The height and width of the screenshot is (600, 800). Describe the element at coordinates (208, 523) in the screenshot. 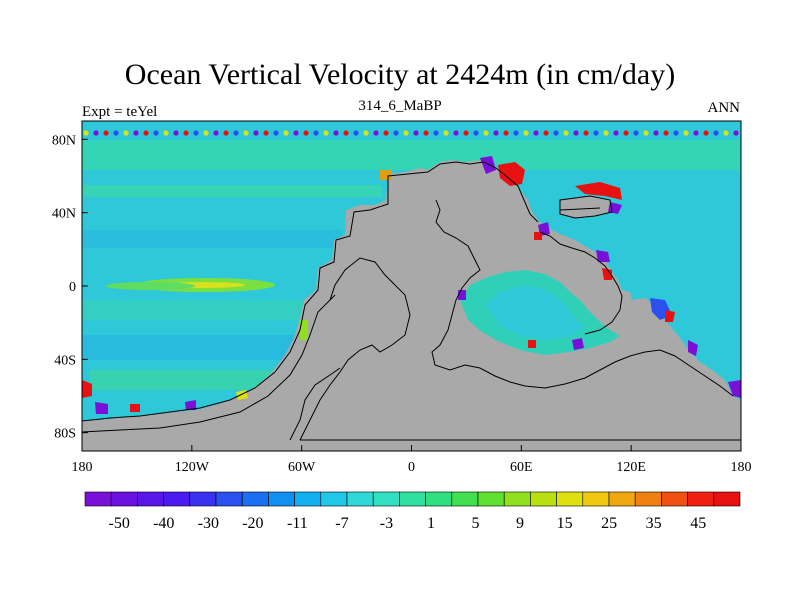

I see `colorbar-label: -30` at that location.